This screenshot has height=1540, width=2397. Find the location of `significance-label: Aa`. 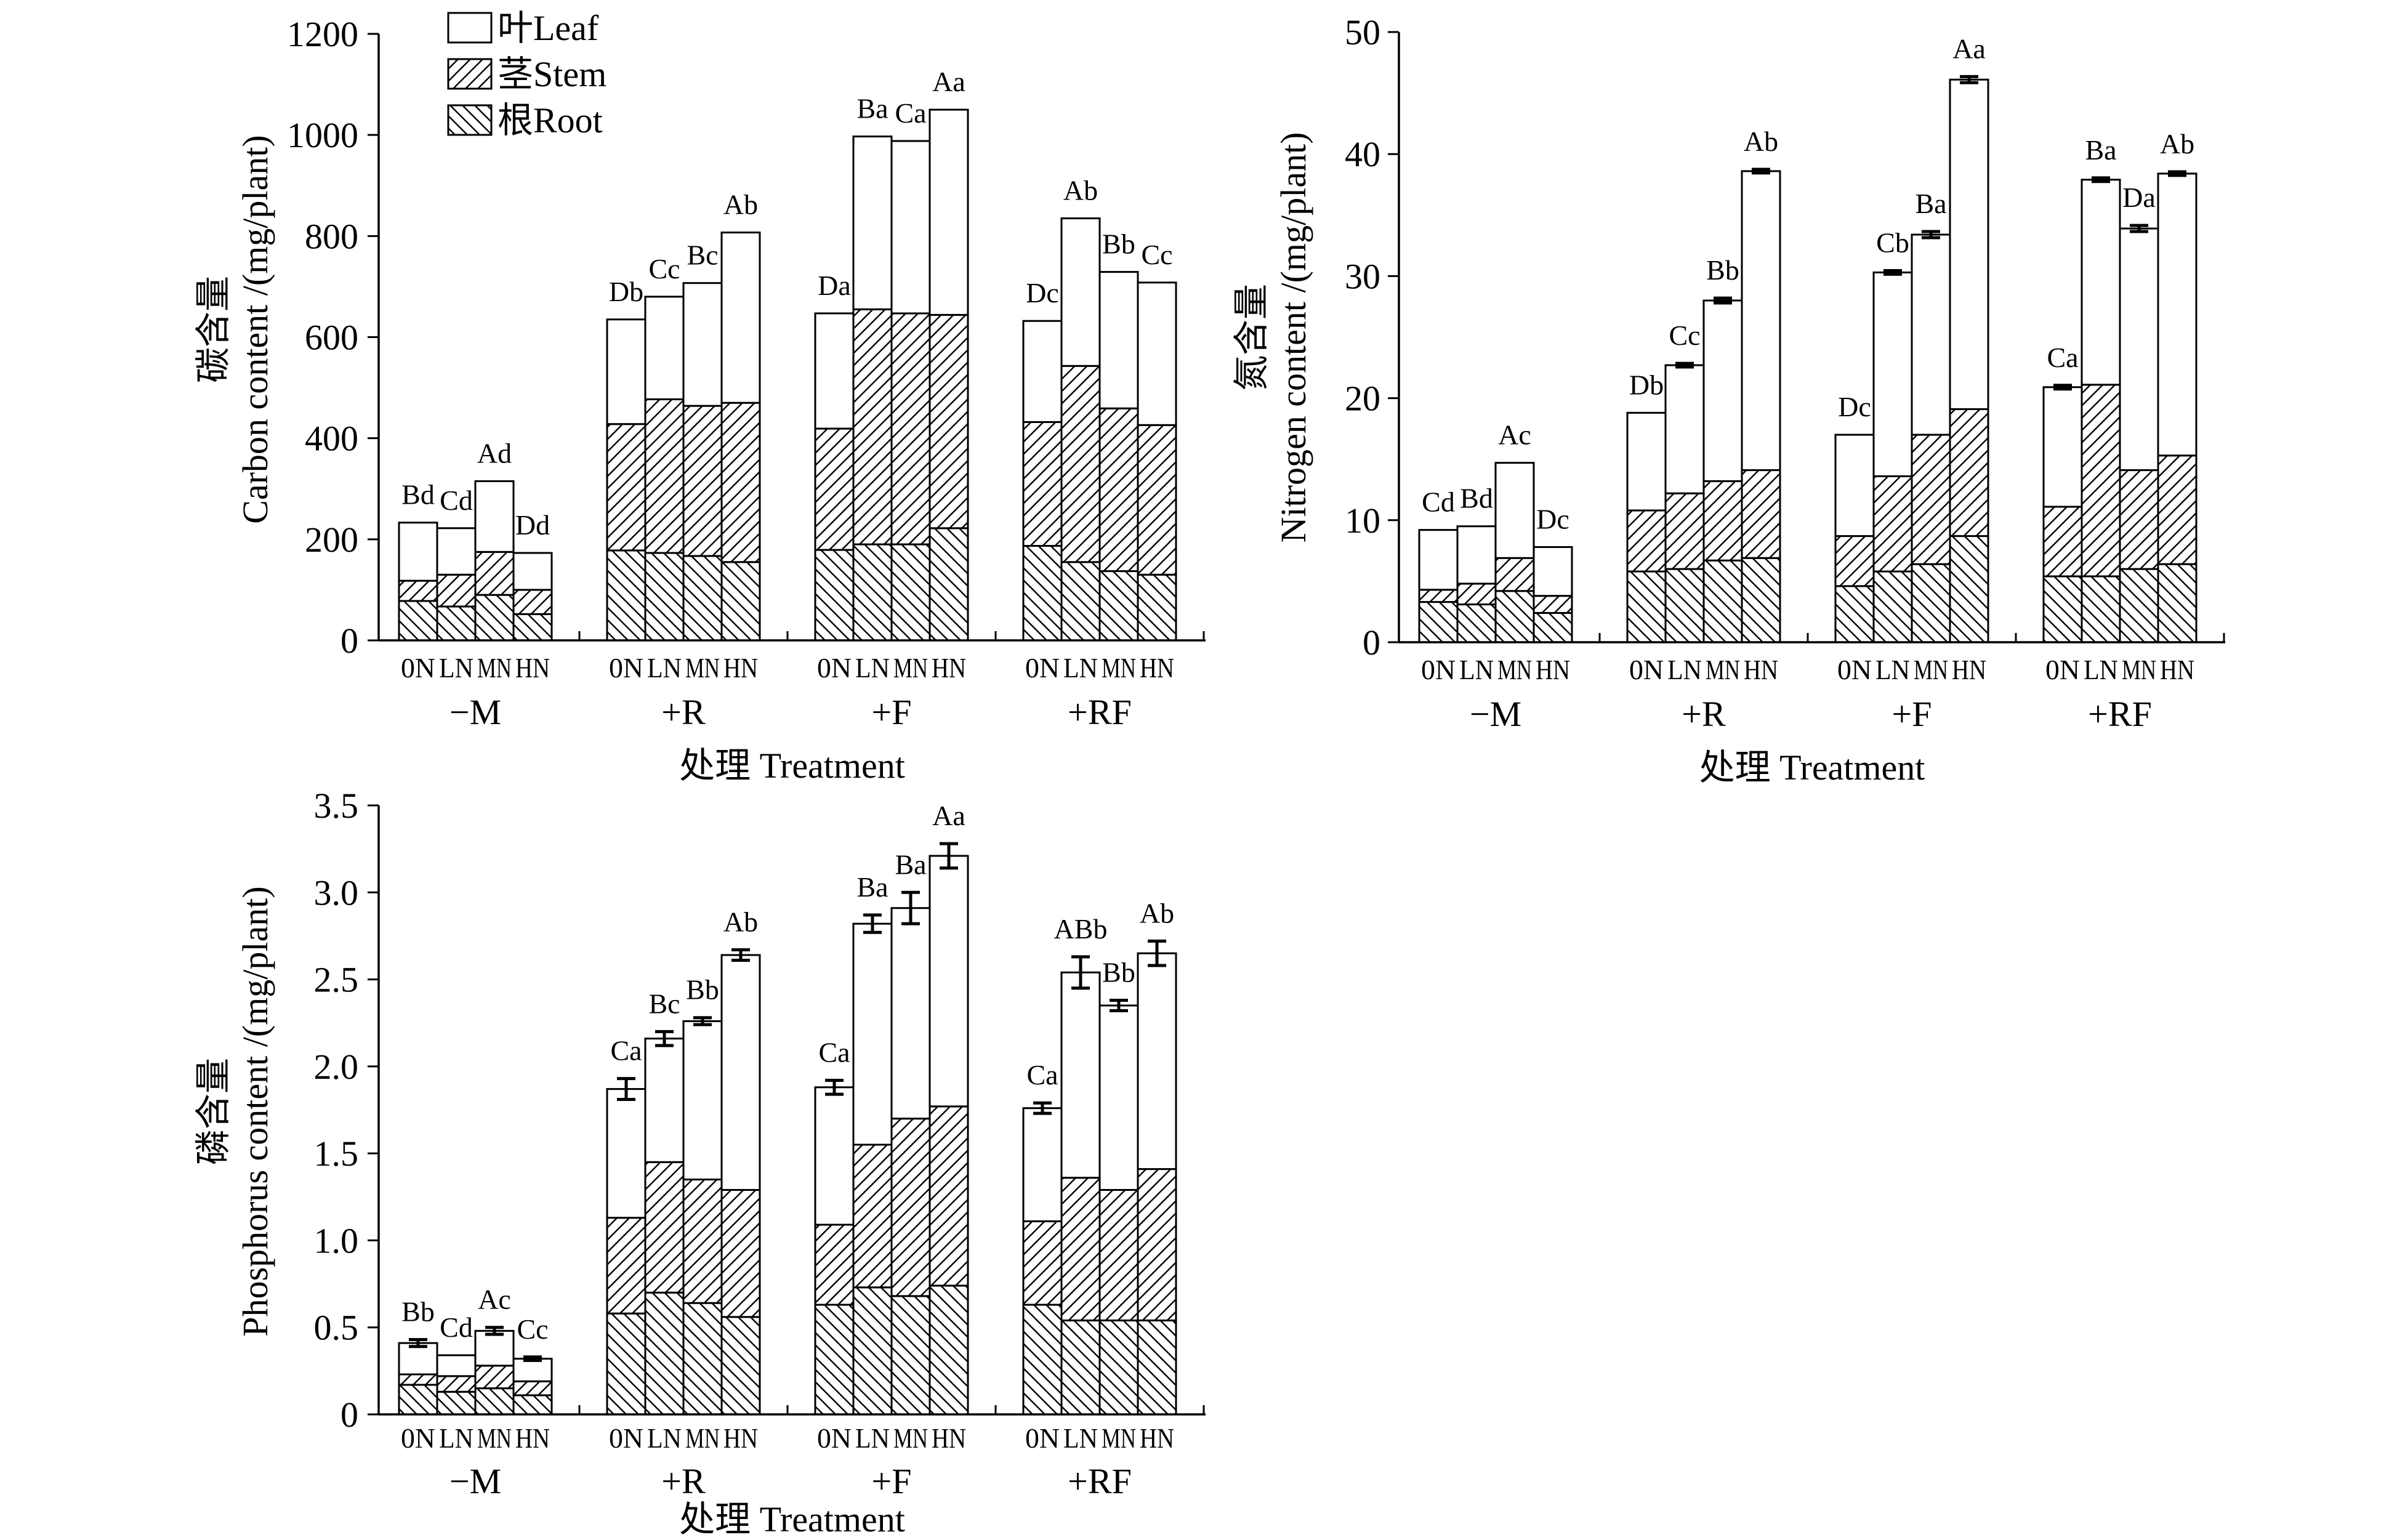

significance-label: Aa is located at coordinates (948, 815).